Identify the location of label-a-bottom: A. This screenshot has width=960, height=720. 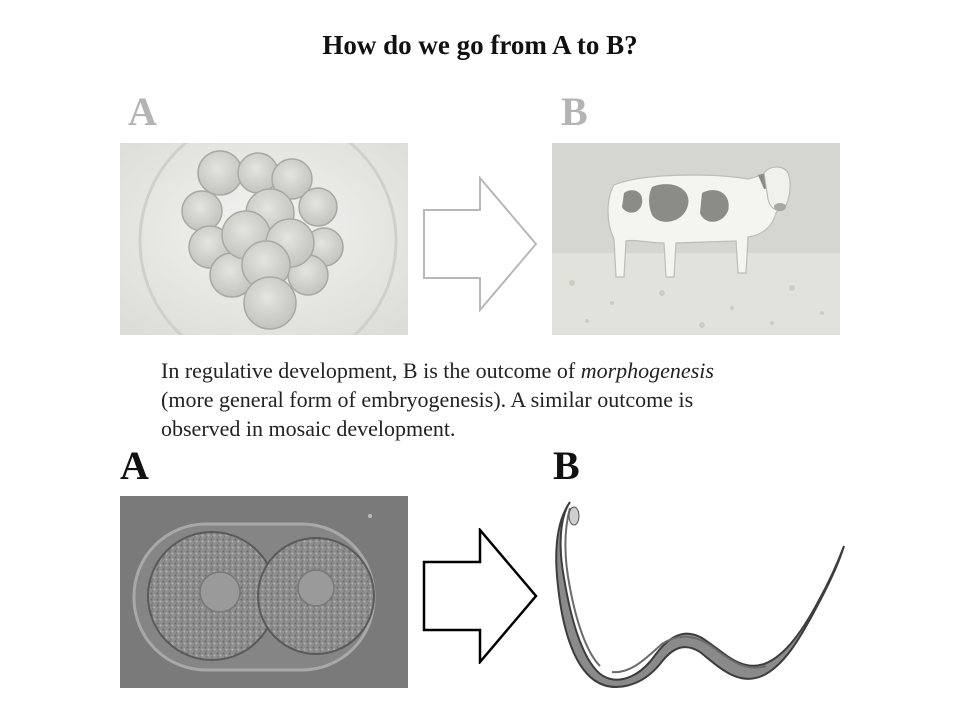
(134, 465).